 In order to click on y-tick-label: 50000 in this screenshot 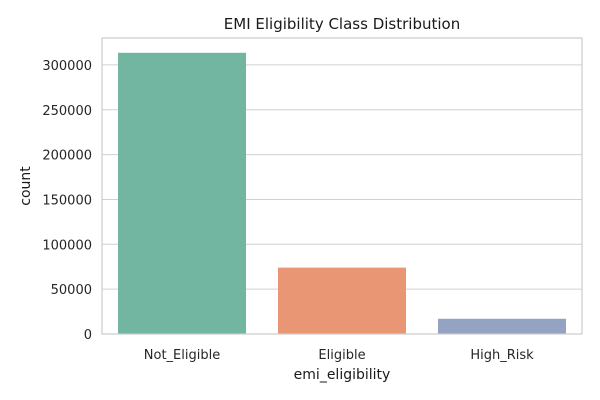, I will do `click(71, 290)`.